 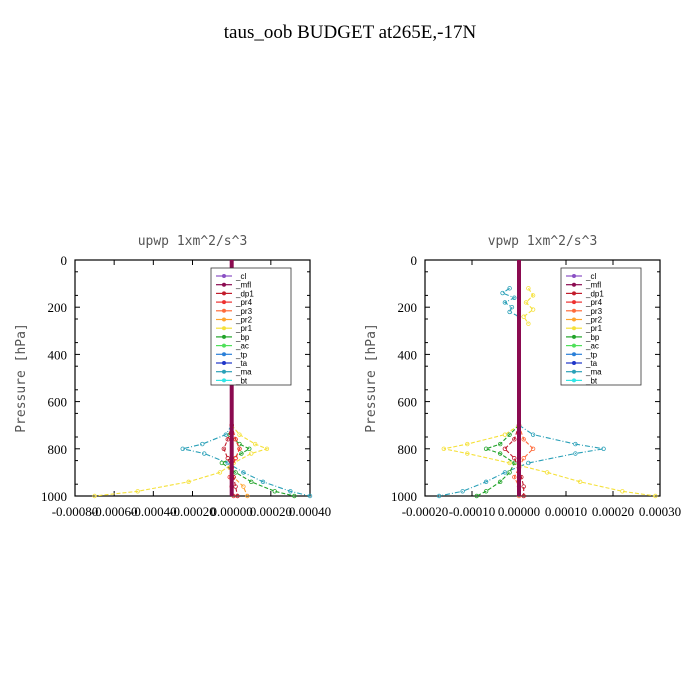 I want to click on y-tick-label: 600, so click(x=58, y=402).